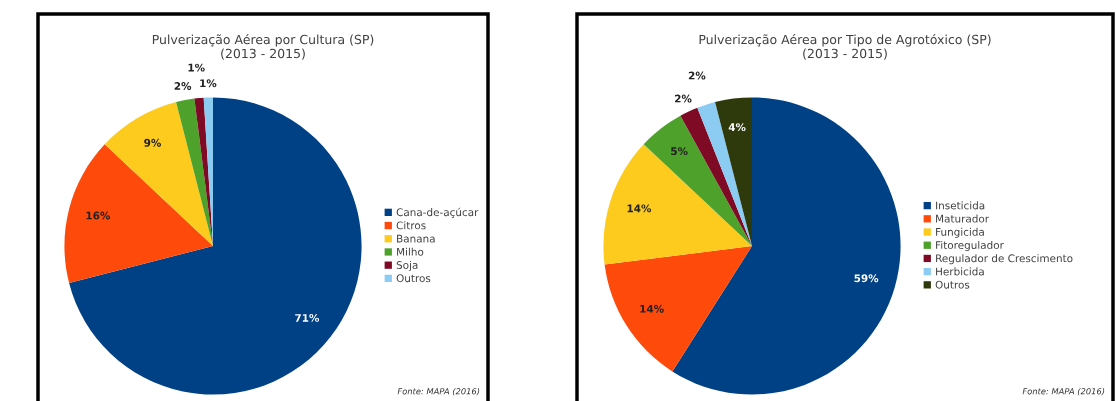  What do you see at coordinates (1004, 259) in the screenshot?
I see `legend-label: Regulador de Crescimento` at bounding box center [1004, 259].